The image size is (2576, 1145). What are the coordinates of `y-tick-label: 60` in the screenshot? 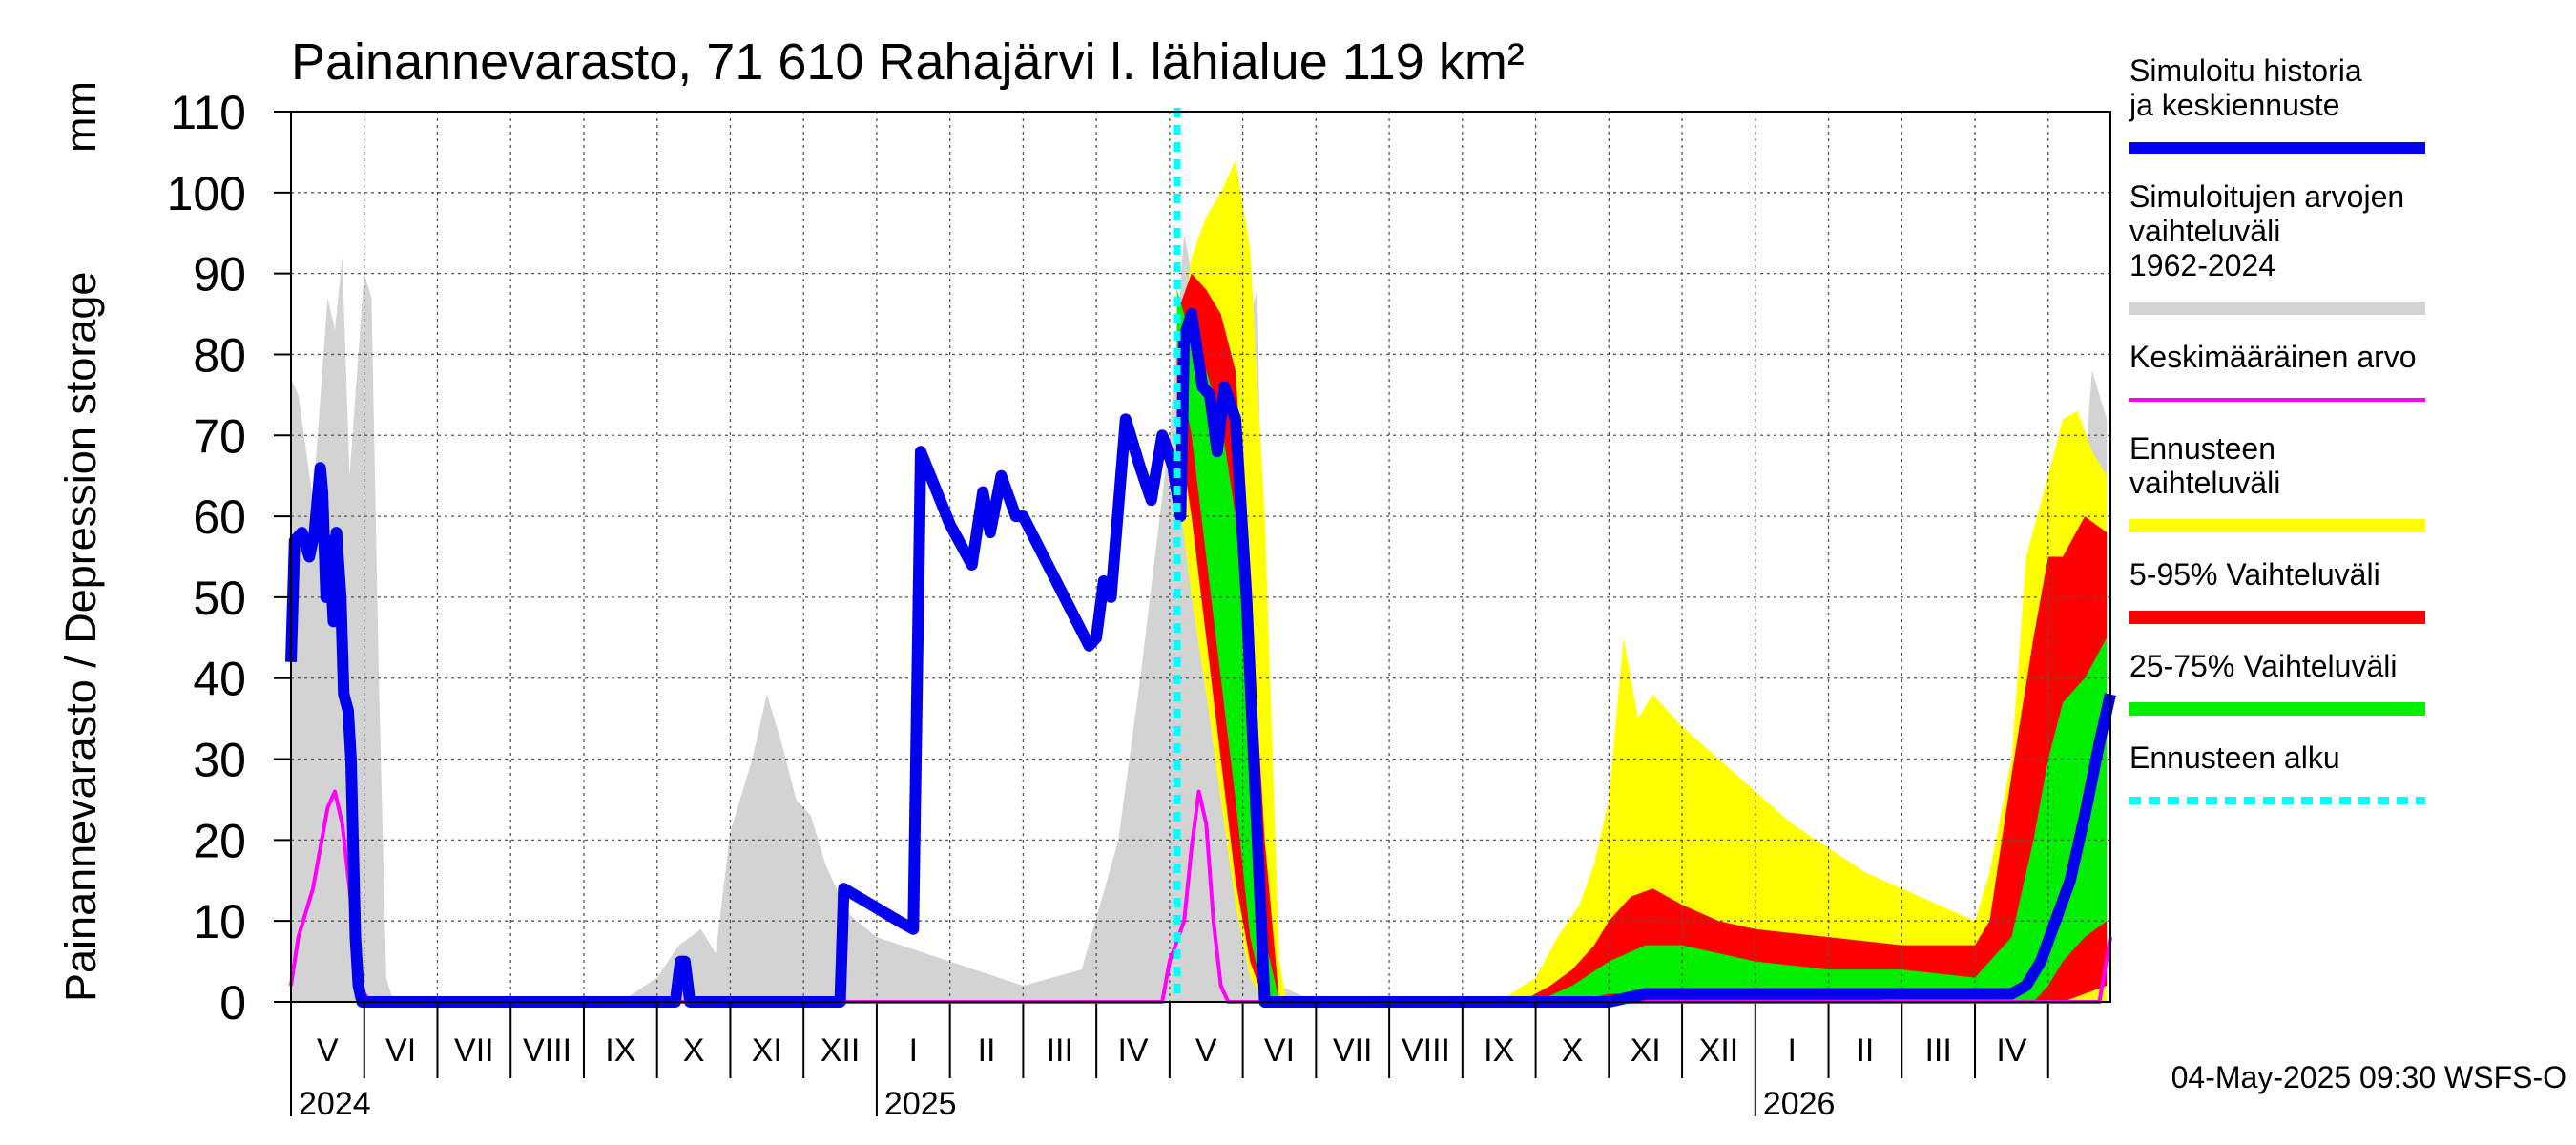 It's located at (219, 517).